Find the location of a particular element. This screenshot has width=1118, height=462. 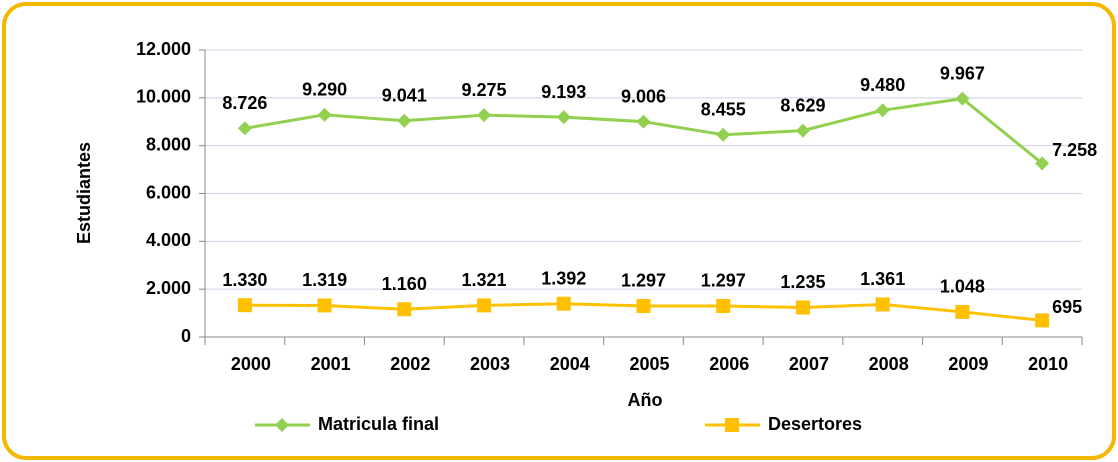

y-tick-label: 2.000 is located at coordinates (168, 288).